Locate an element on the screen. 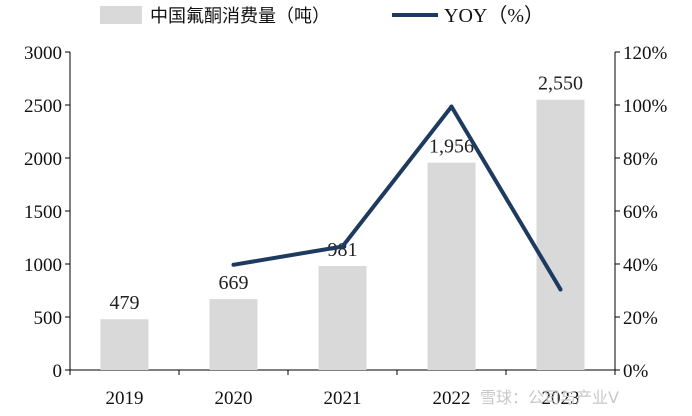 The height and width of the screenshot is (416, 692). watermark: 雪球：公司与产业V is located at coordinates (549, 397).